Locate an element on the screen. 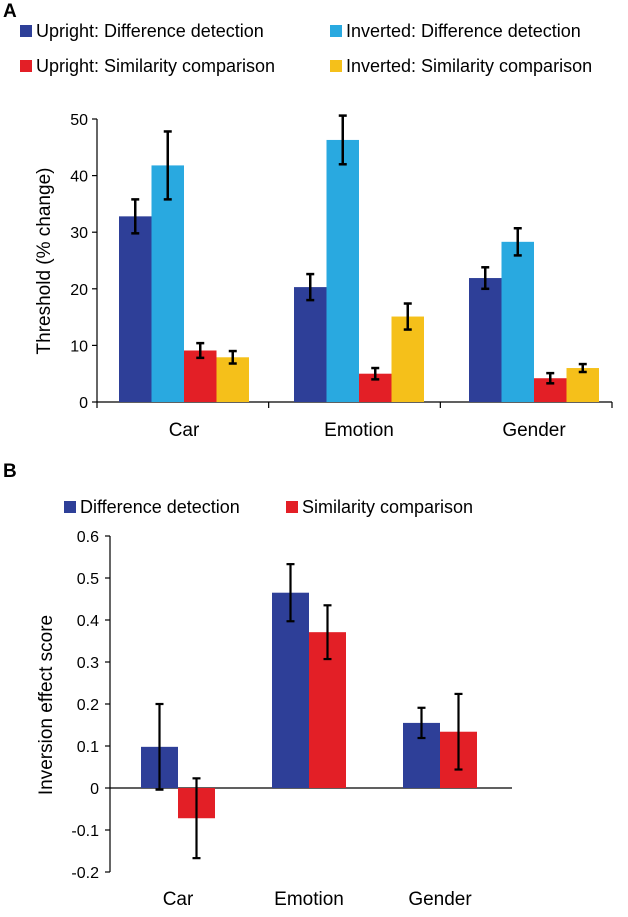  bar-emotion-upright-difference-detection is located at coordinates (310, 344).